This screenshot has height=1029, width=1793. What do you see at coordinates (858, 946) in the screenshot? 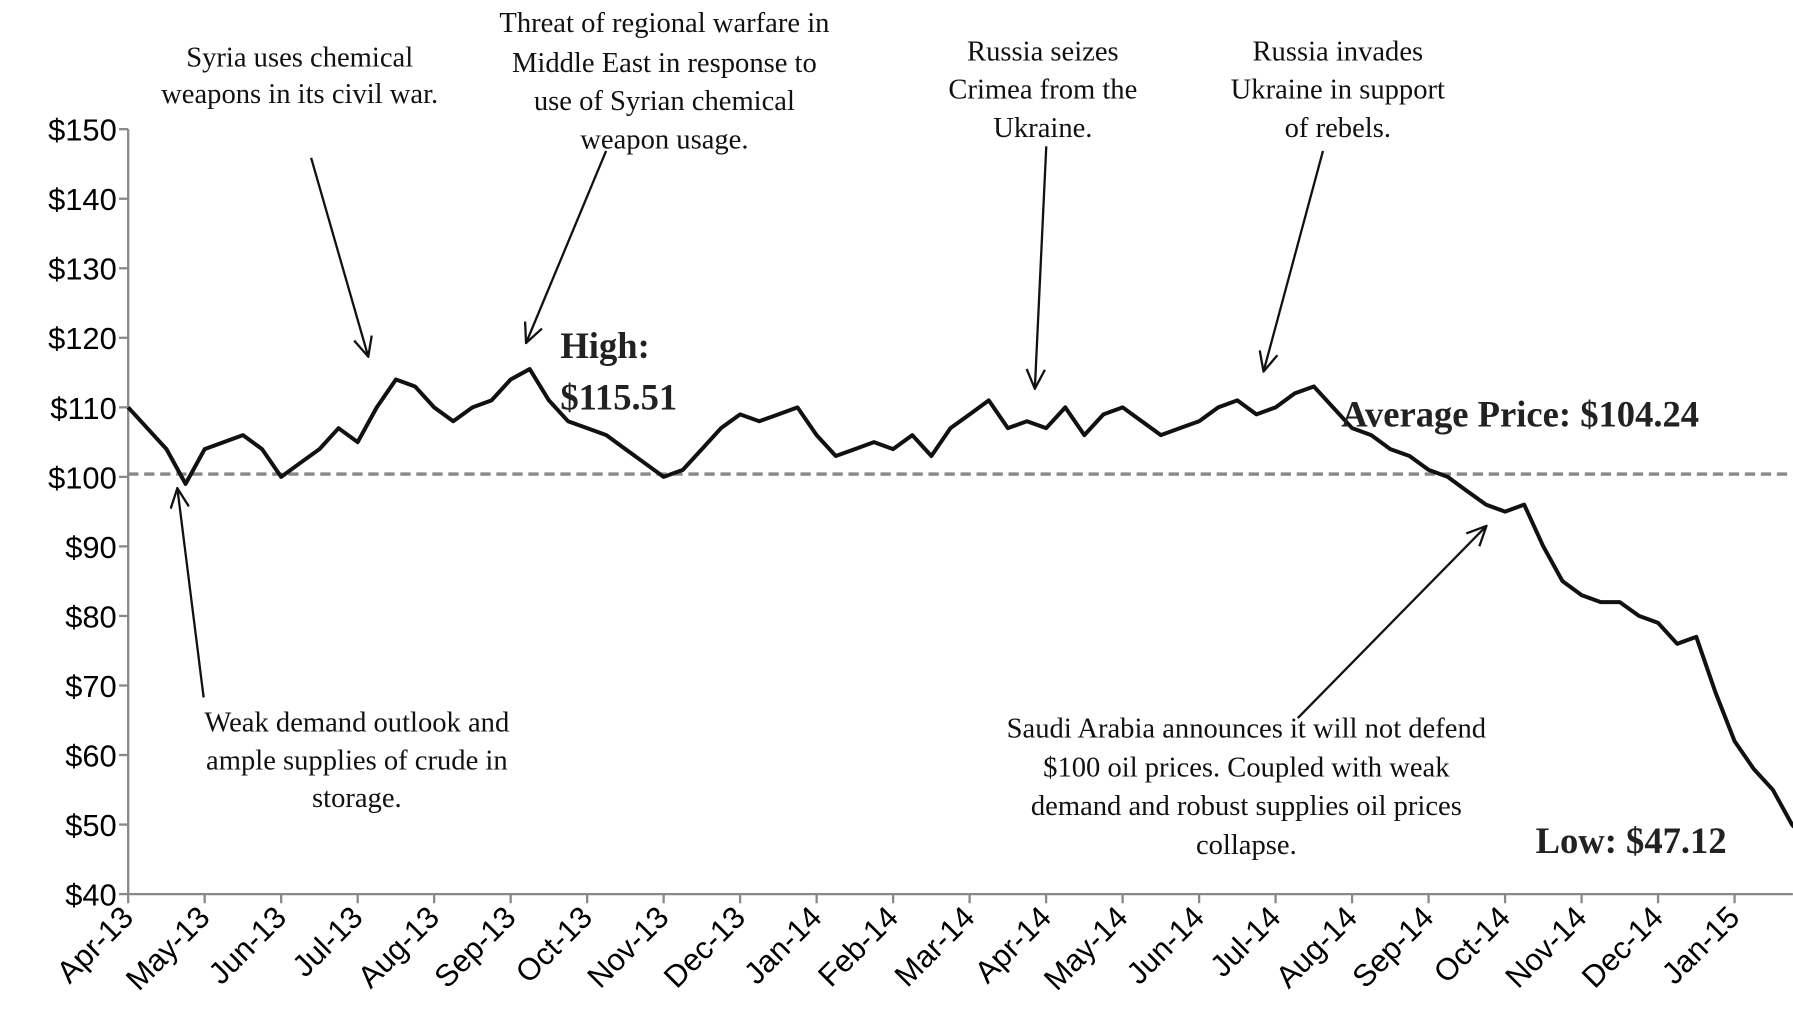
I see `x-tick-label: Feb-14` at bounding box center [858, 946].